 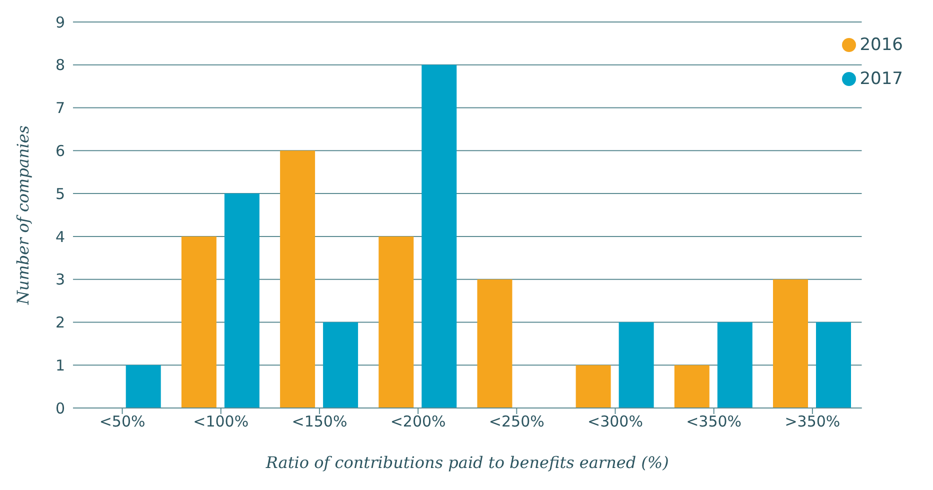 I want to click on x-axis-title: Ratio of contributions paid to benefits earned (%), so click(x=466, y=462).